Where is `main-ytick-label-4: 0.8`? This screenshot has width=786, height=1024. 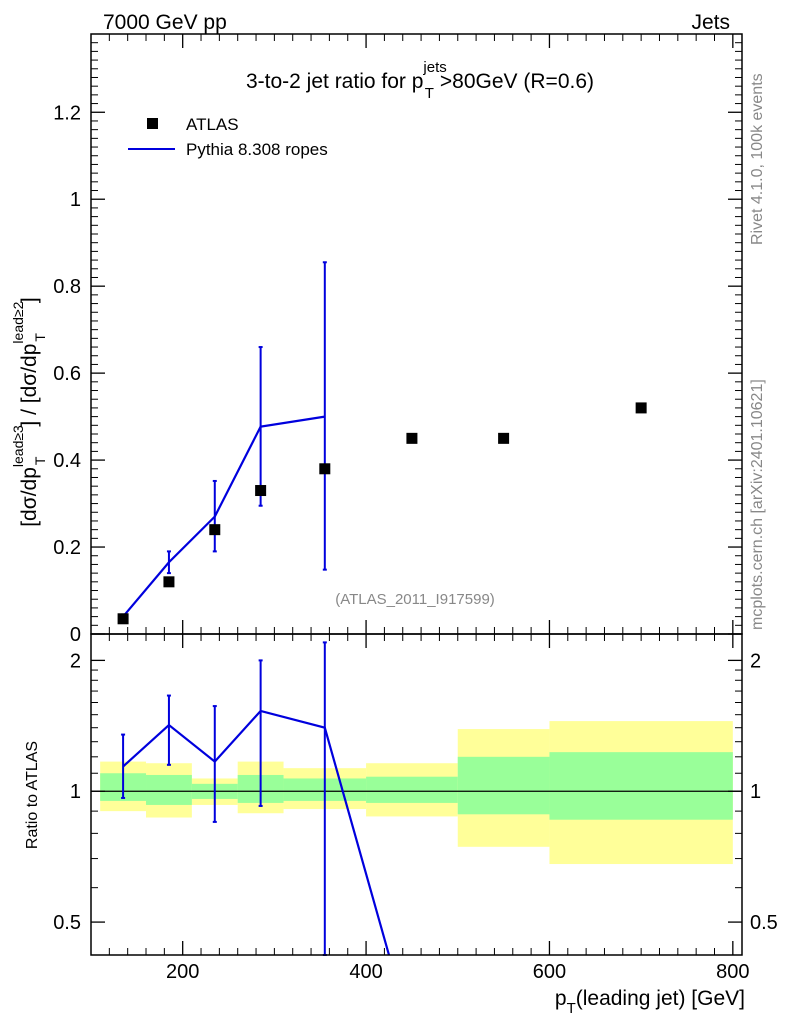
main-ytick-label-4: 0.8 is located at coordinates (67, 287).